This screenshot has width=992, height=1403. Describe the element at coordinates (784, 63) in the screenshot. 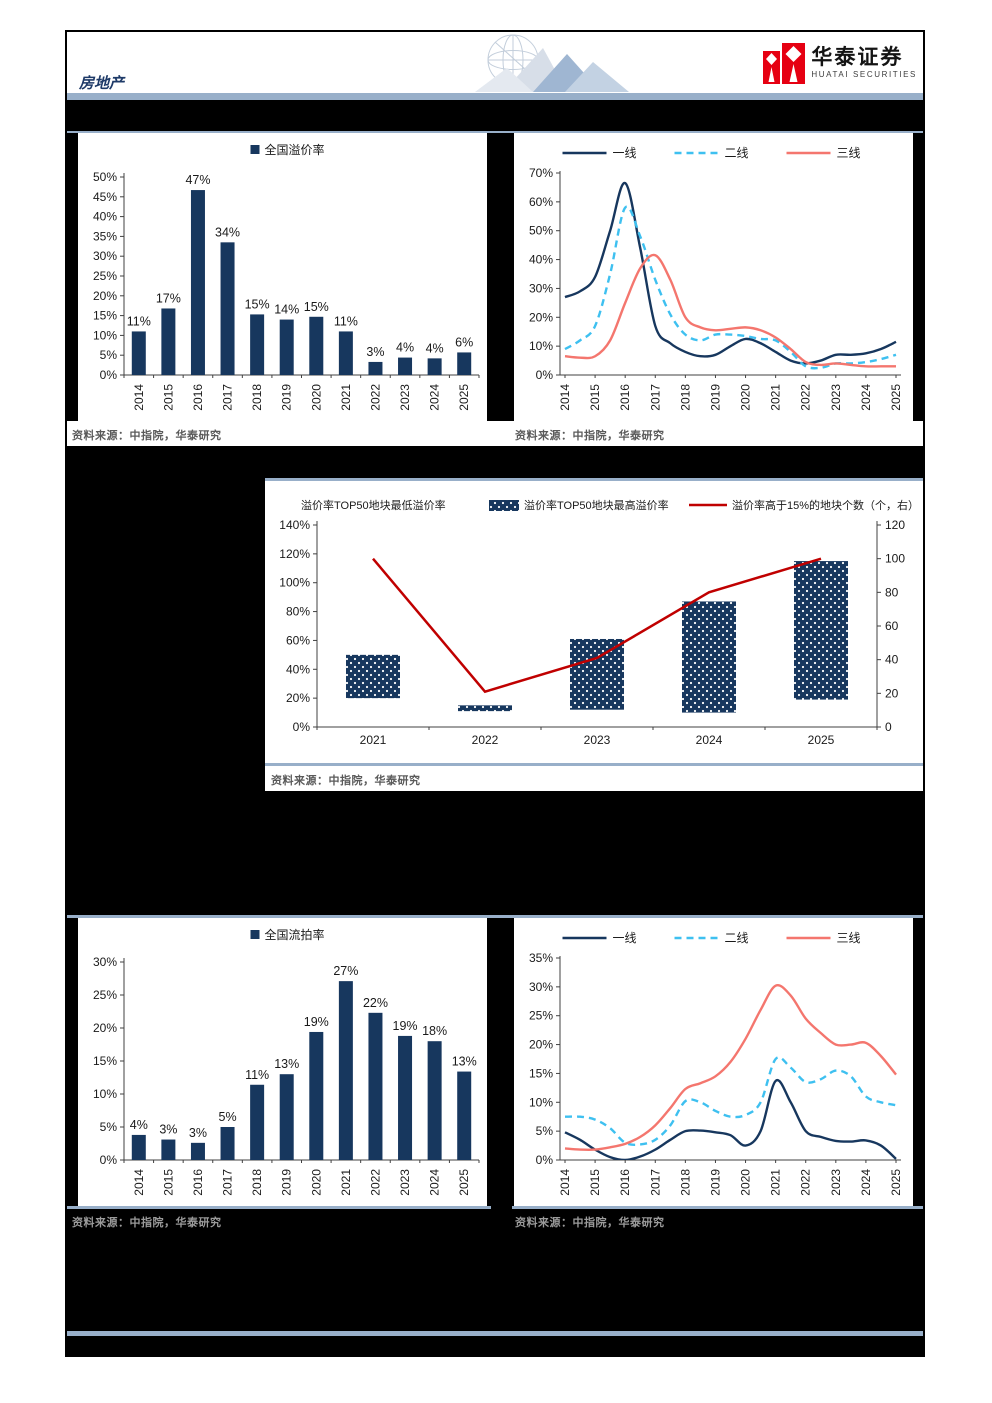

I see `huatai-logo-icon` at that location.